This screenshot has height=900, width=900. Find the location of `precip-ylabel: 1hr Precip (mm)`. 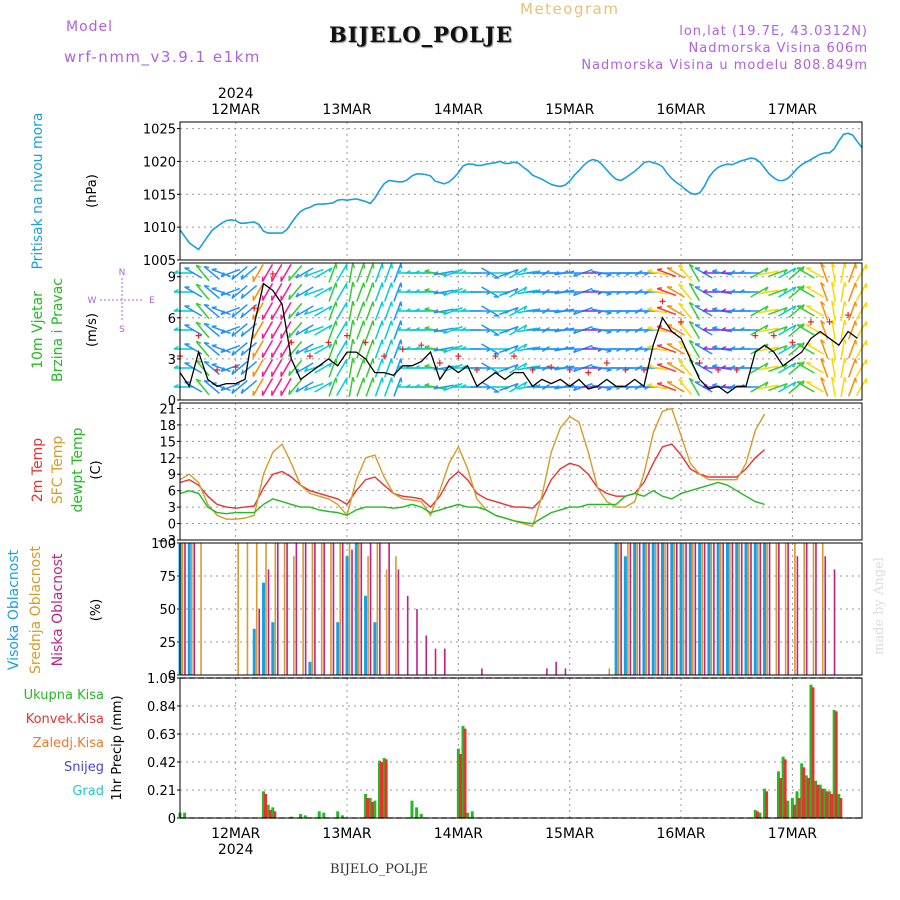

precip-ylabel: 1hr Precip (mm) is located at coordinates (117, 747).